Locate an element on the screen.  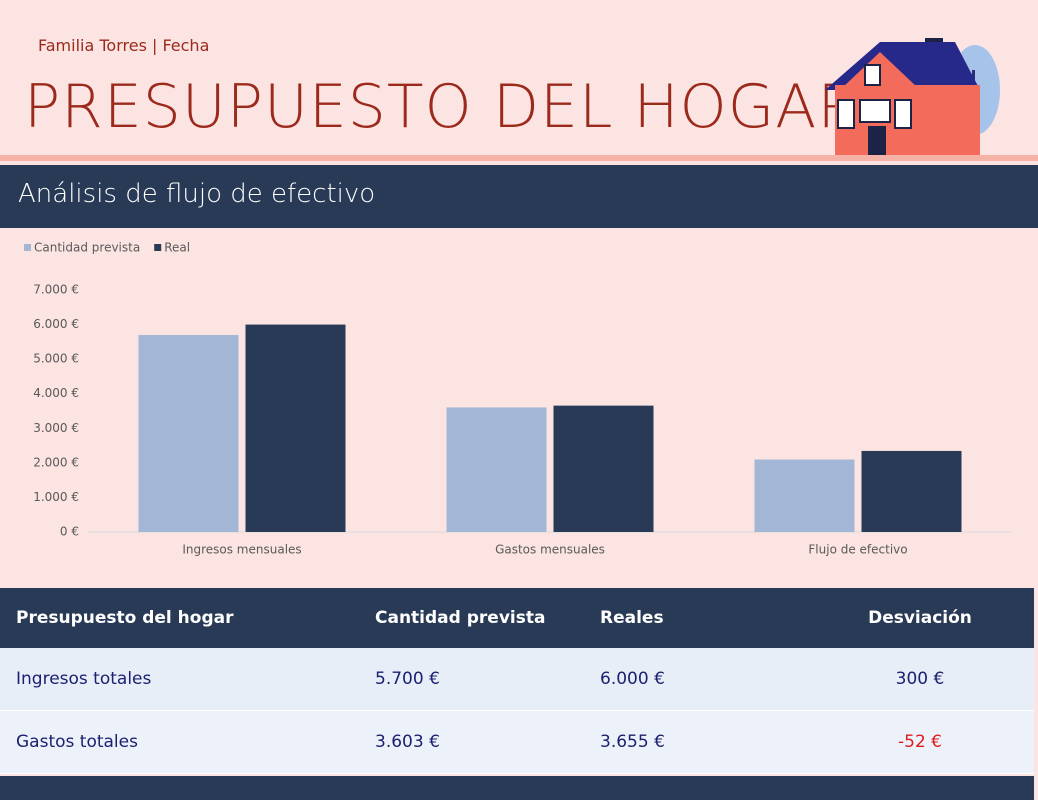
cell: 3.603 € is located at coordinates (471, 742).